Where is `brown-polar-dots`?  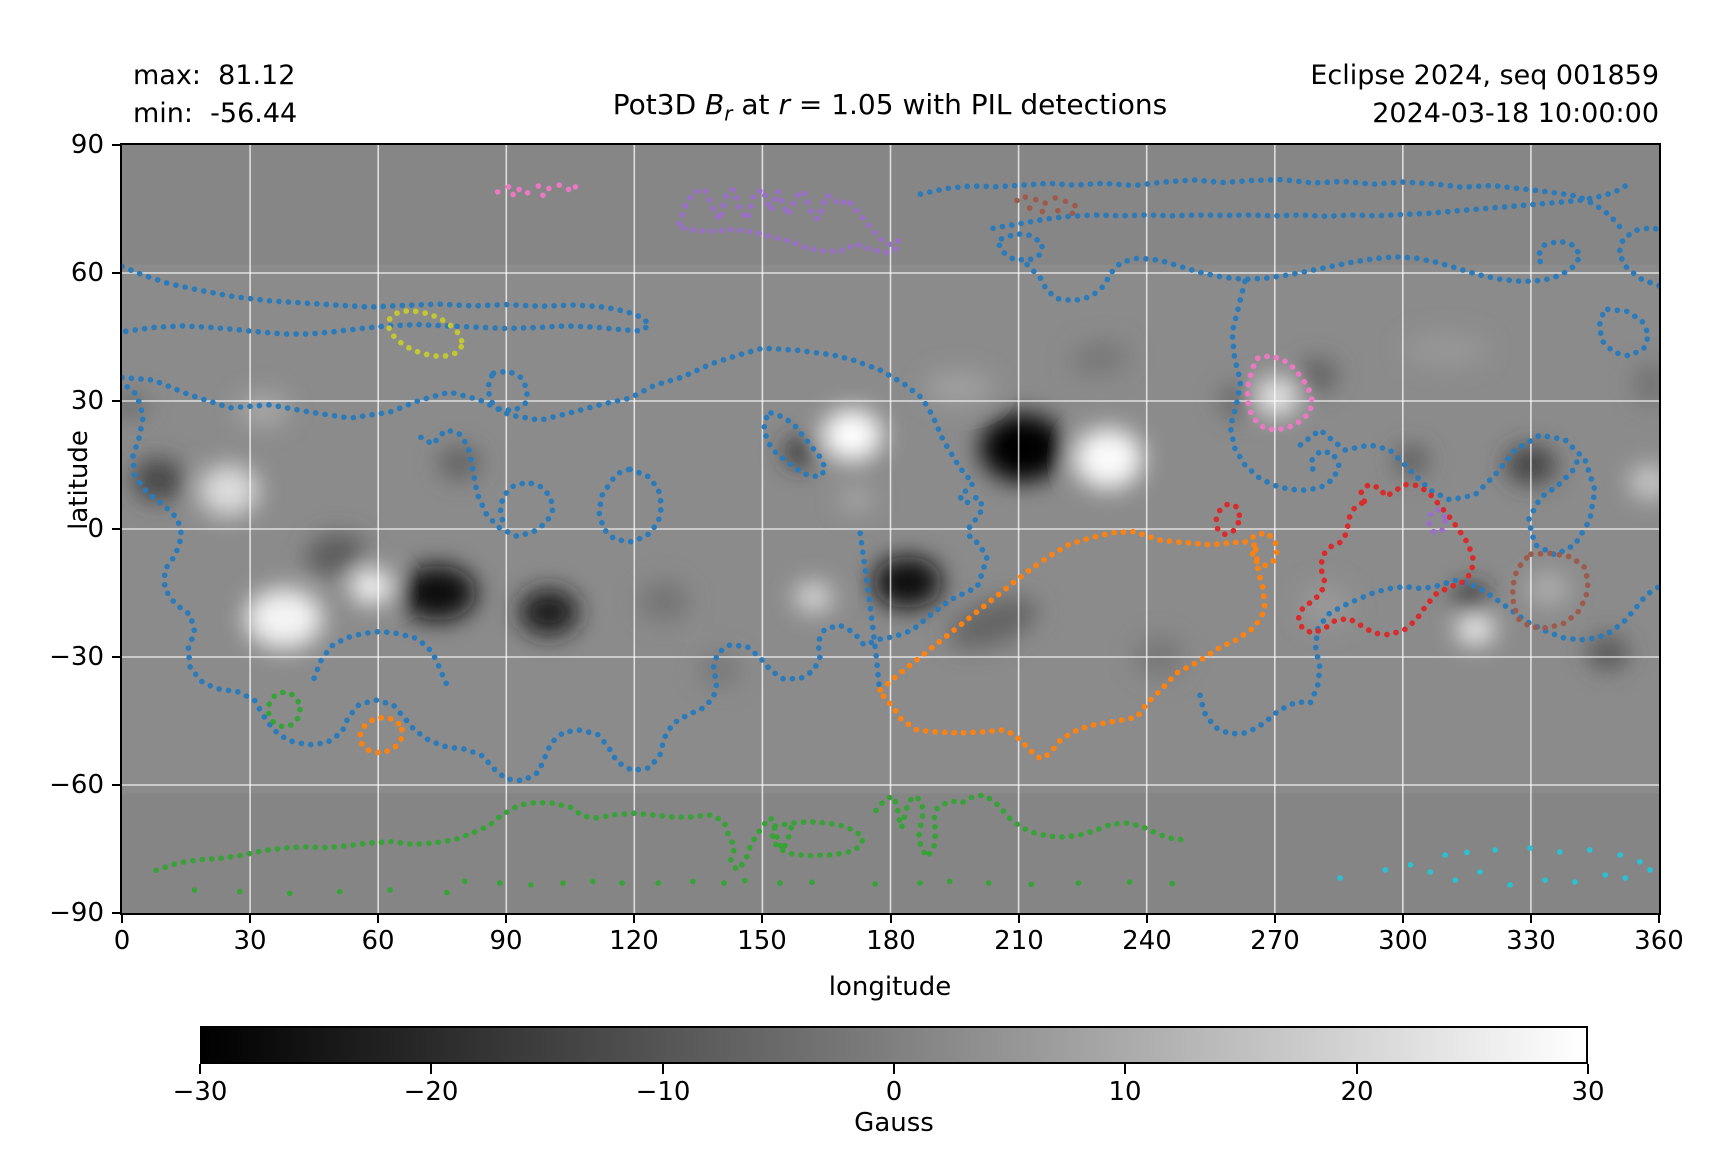 brown-polar-dots is located at coordinates (1046, 205).